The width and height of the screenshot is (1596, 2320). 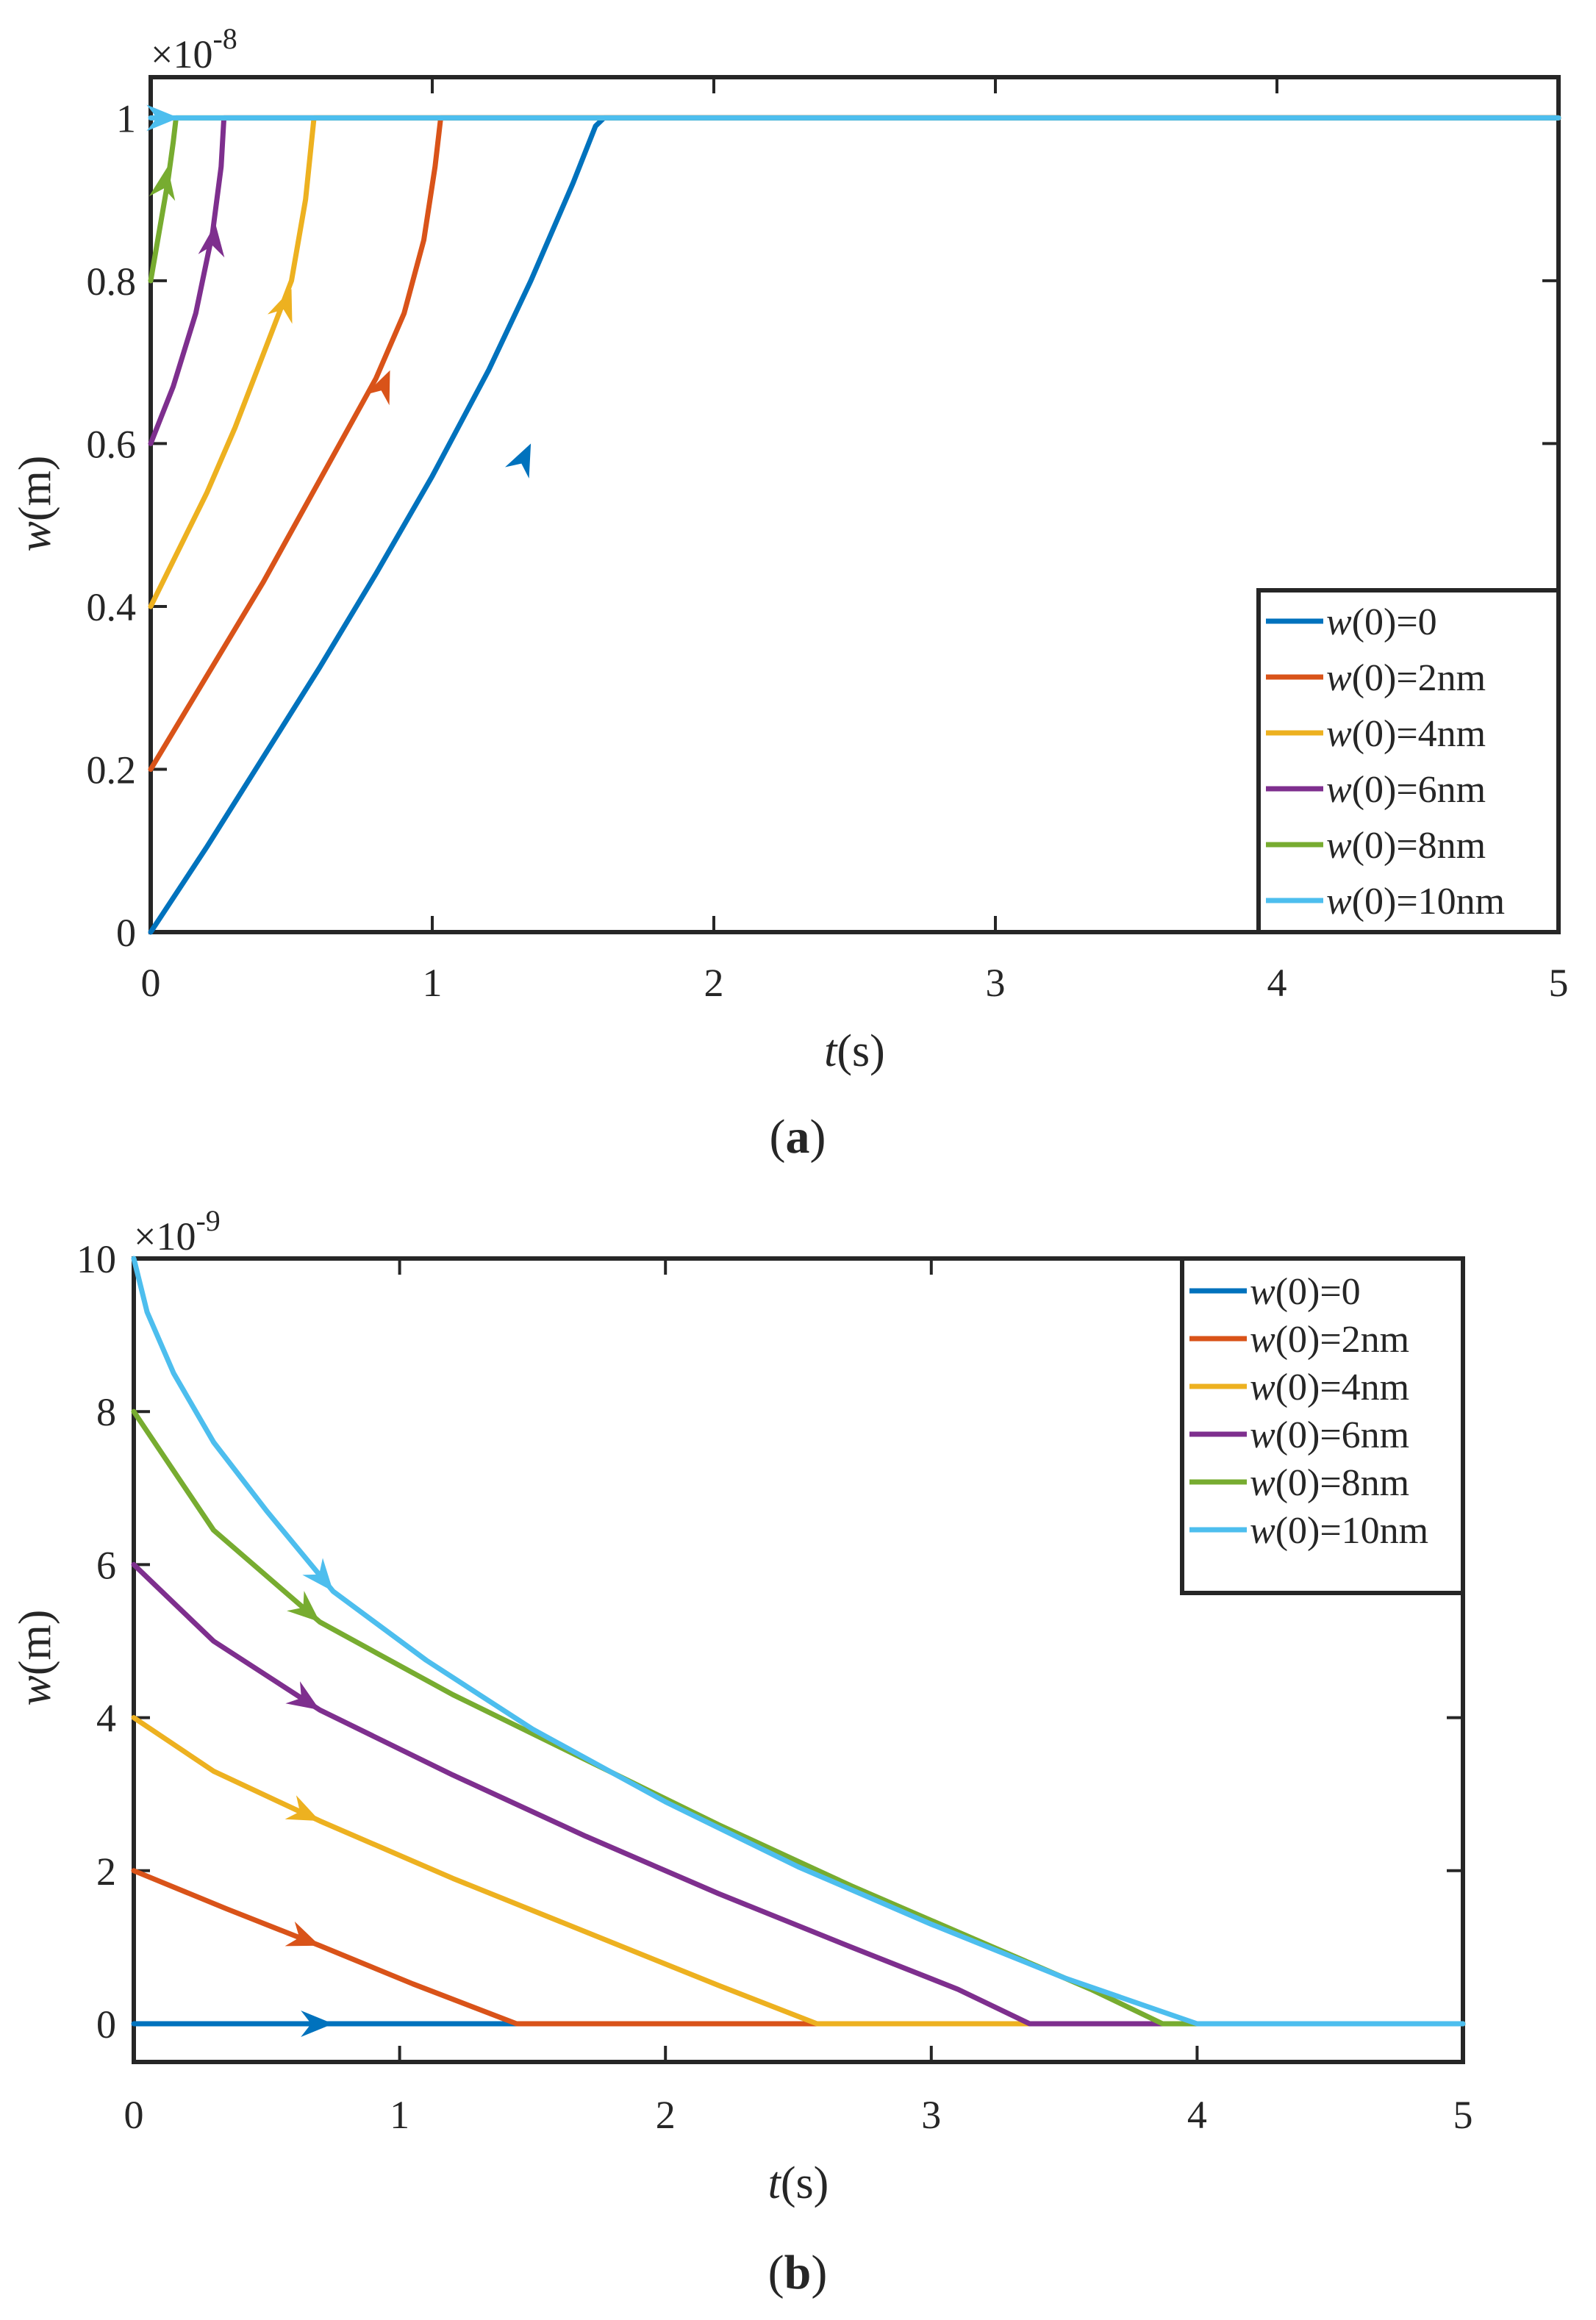 I want to click on y-tick-label: 10, so click(x=96, y=1259).